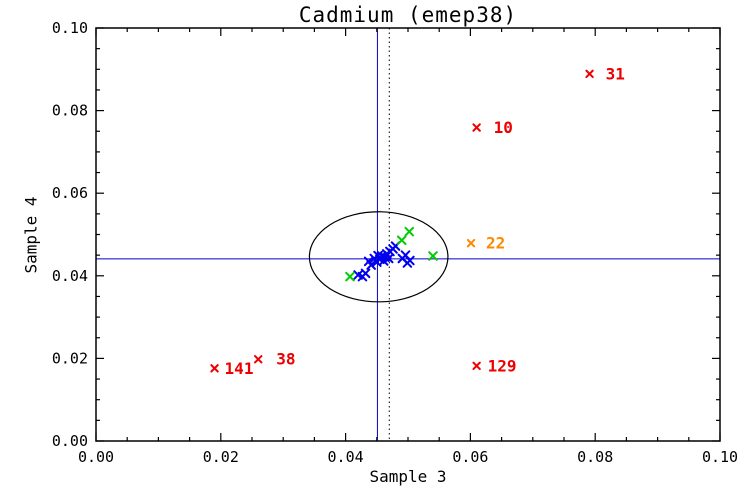 The width and height of the screenshot is (750, 500). I want to click on x-tick-label: 0.02, so click(221, 457).